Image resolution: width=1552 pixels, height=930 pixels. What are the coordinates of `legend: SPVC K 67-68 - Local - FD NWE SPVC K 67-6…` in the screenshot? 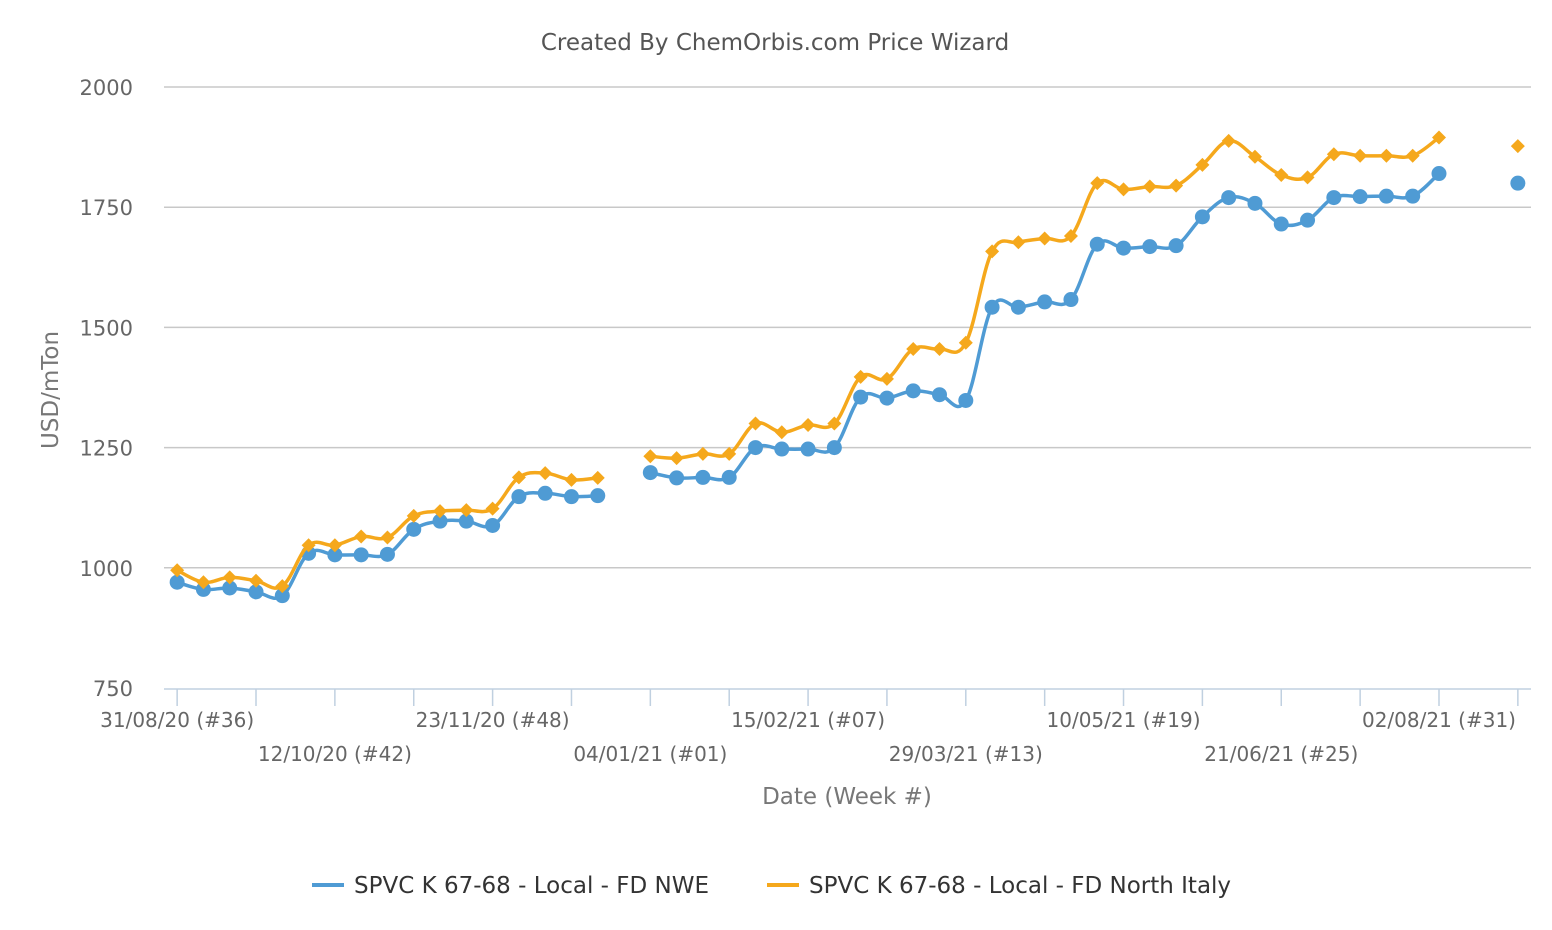 It's located at (771, 886).